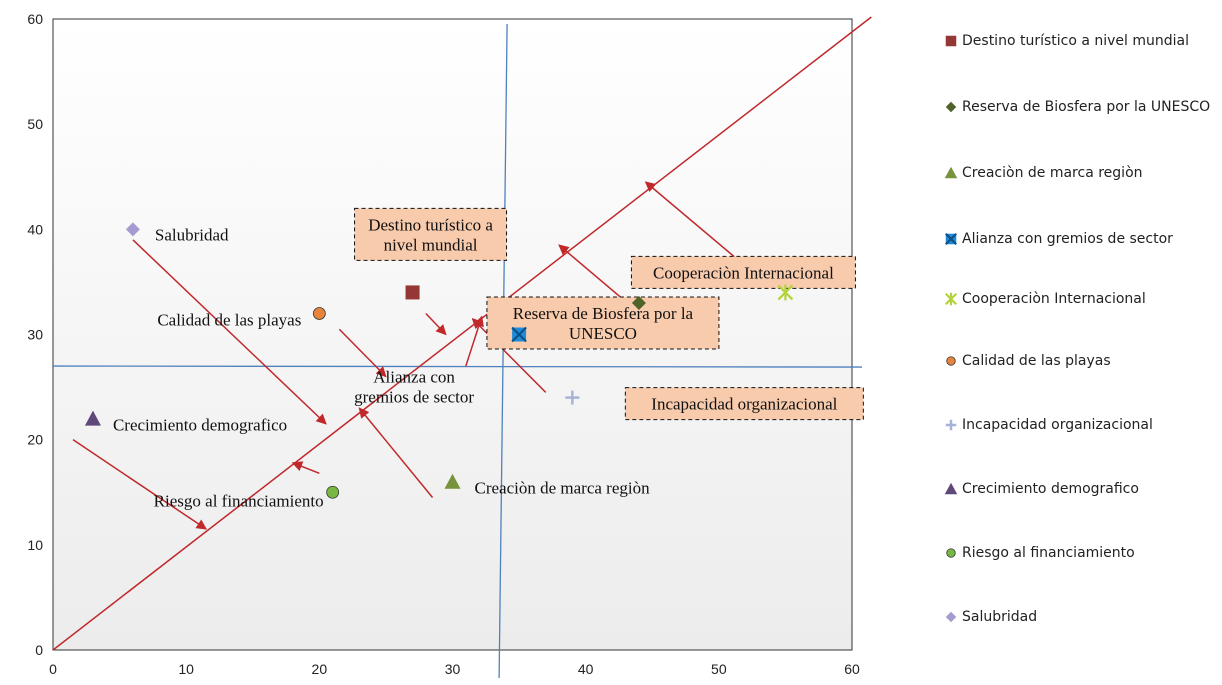  What do you see at coordinates (35, 229) in the screenshot?
I see `y-tick-label: 40` at bounding box center [35, 229].